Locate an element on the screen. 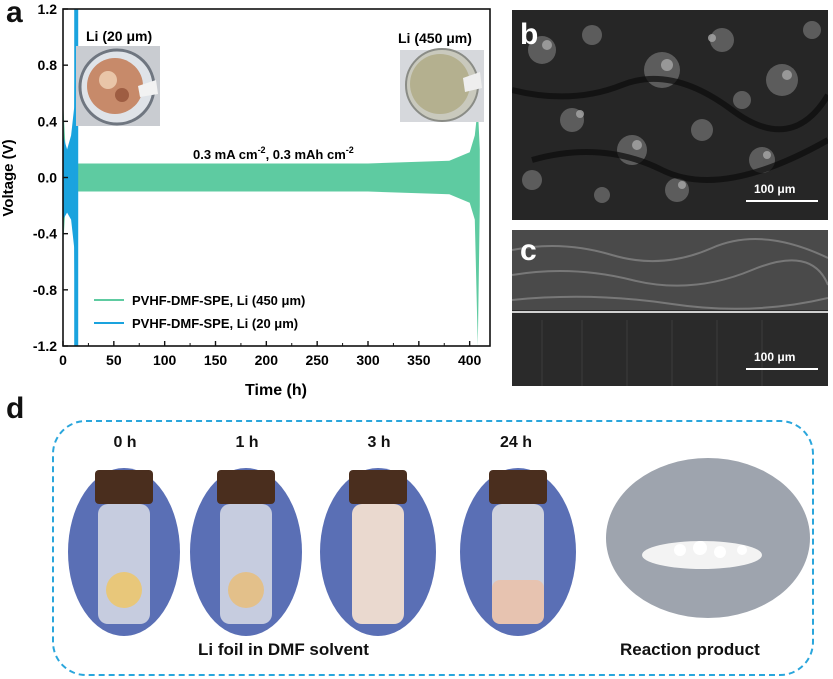 The image size is (833, 679). x-tick-label: 200 is located at coordinates (267, 360).